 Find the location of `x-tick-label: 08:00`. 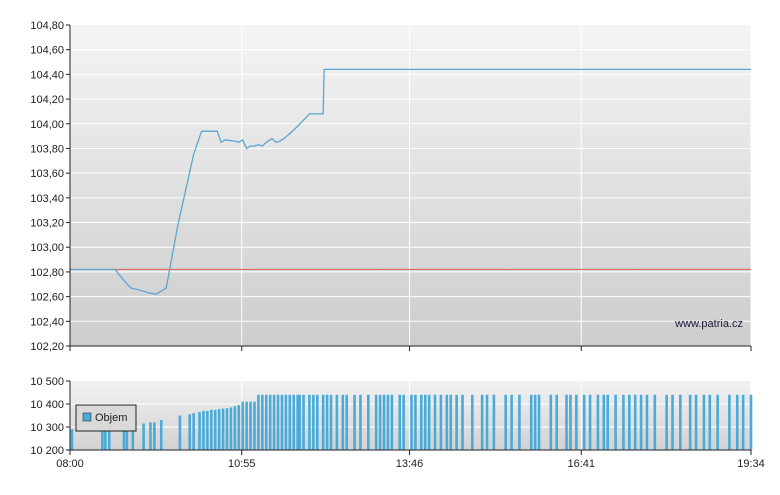

x-tick-label: 08:00 is located at coordinates (70, 464).